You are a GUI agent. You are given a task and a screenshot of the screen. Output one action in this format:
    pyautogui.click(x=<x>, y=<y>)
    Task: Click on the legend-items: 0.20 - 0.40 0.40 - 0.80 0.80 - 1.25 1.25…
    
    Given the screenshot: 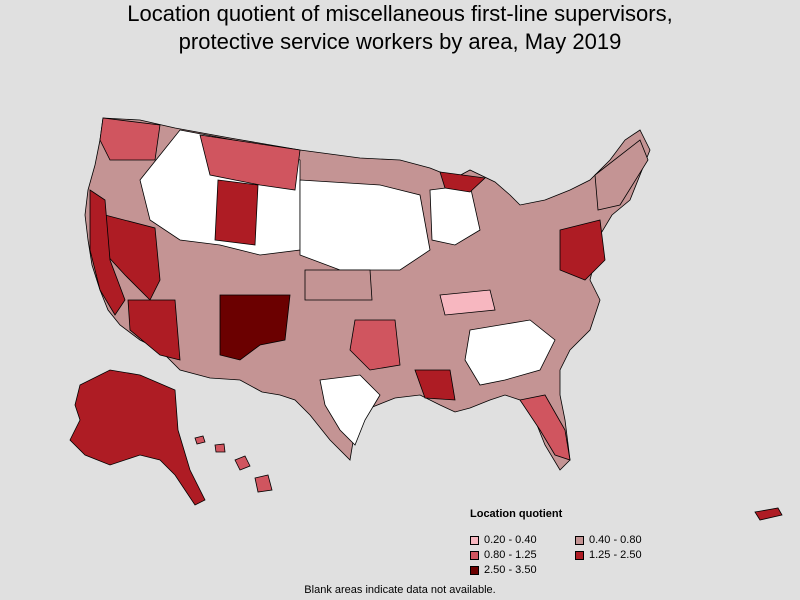 What is the action you would take?
    pyautogui.click(x=585, y=555)
    